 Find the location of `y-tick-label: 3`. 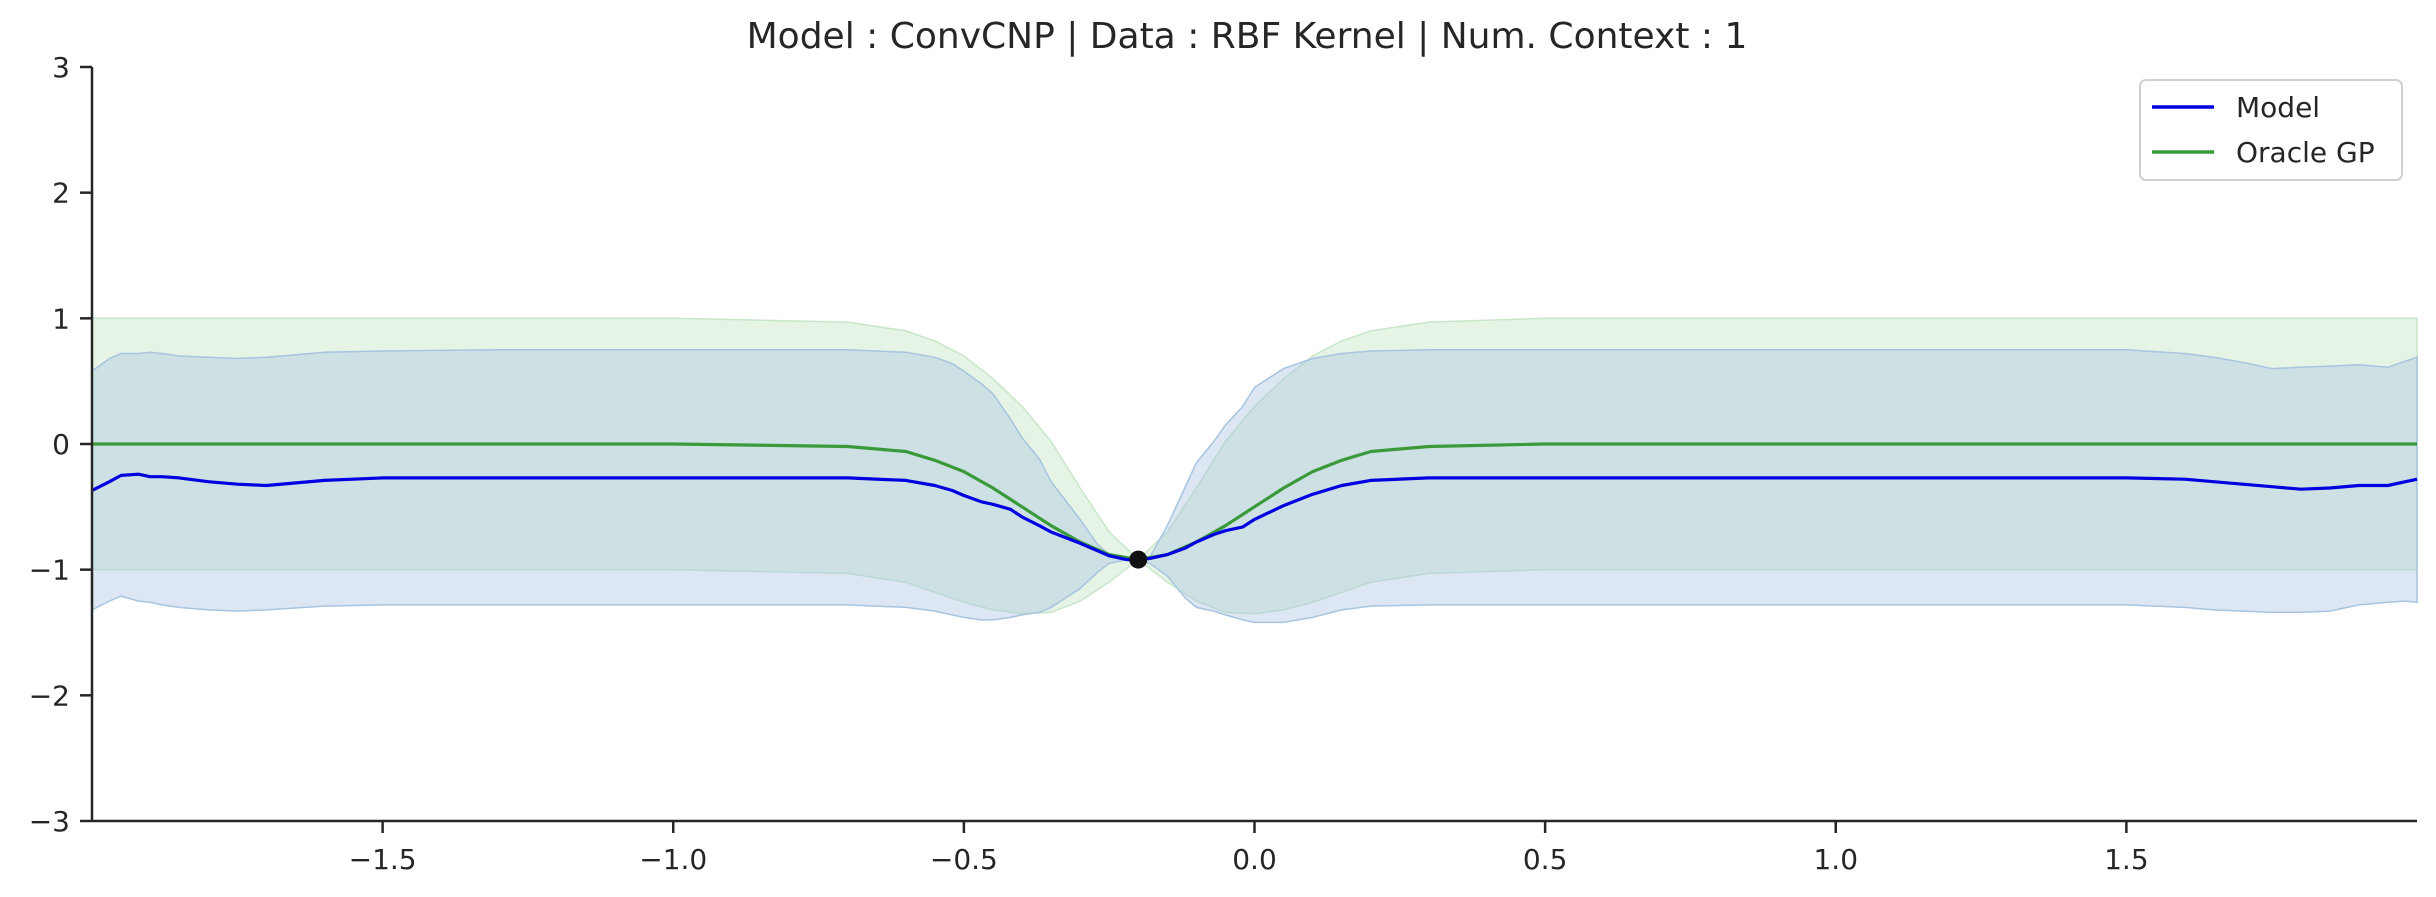

y-tick-label: 3 is located at coordinates (61, 67).